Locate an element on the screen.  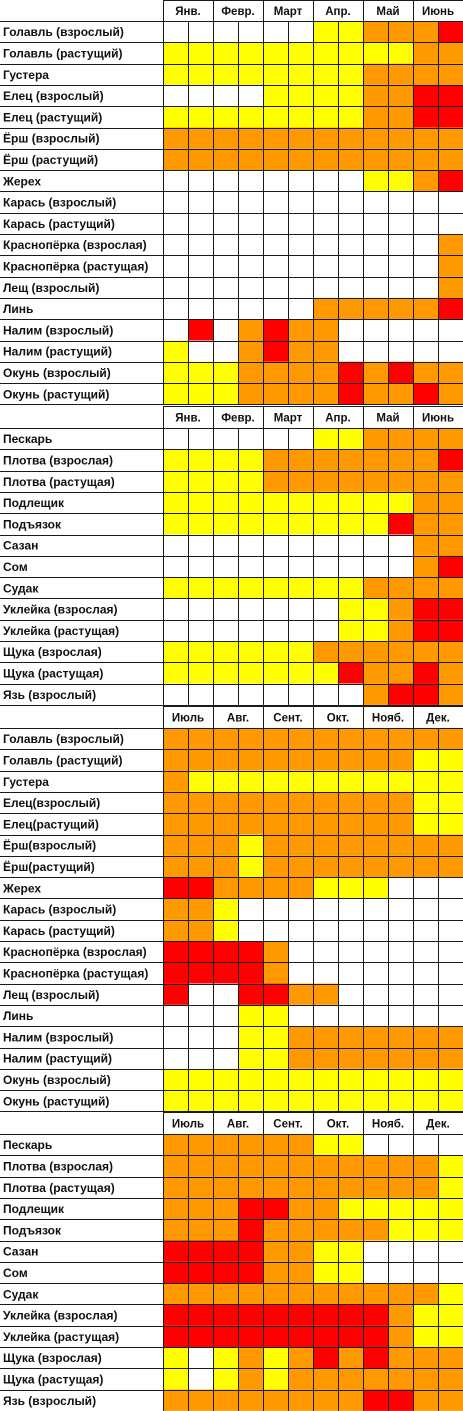
month-label: Май is located at coordinates (387, 419).